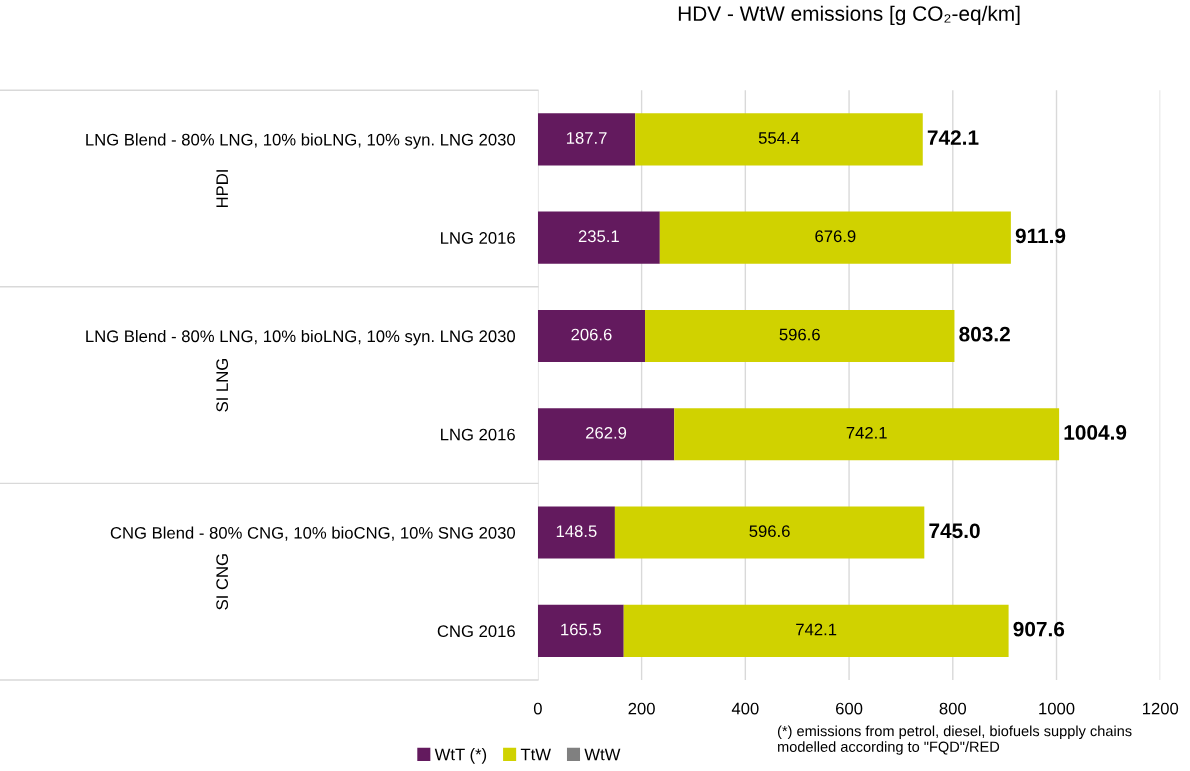 The image size is (1190, 771). I want to click on data-label: 148.5, so click(576, 531).